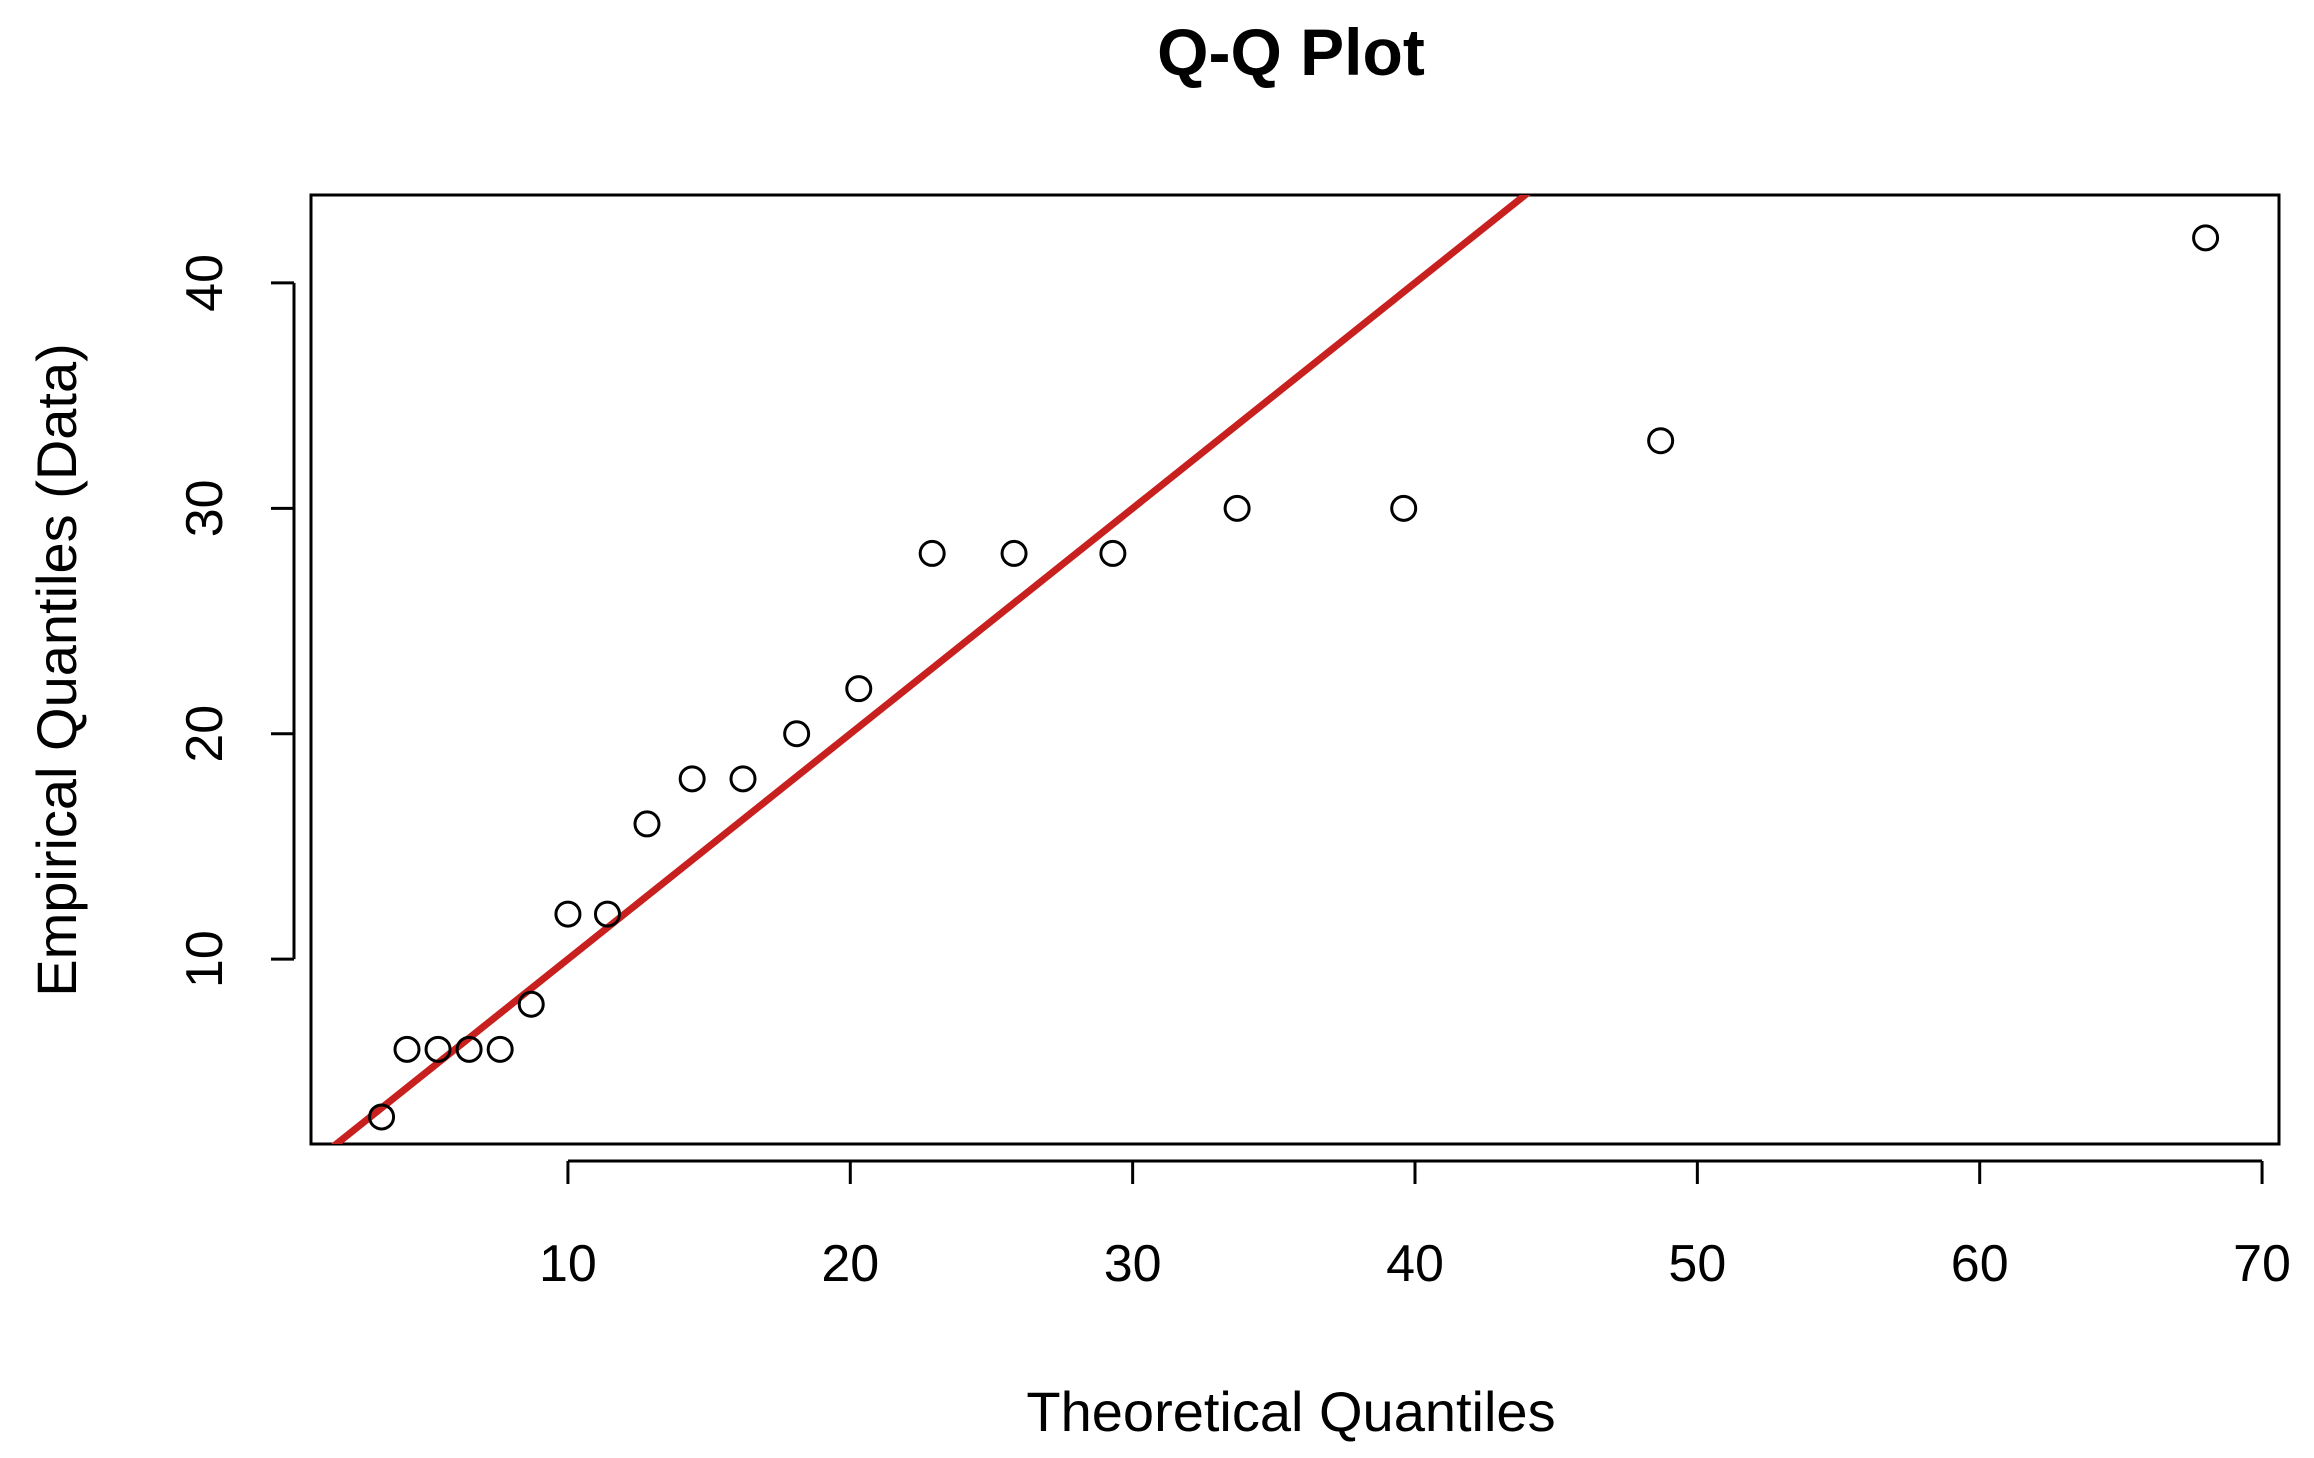 The height and width of the screenshot is (1458, 2314). I want to click on y-axis-label: Empirical Quantiles (Data), so click(56, 670).